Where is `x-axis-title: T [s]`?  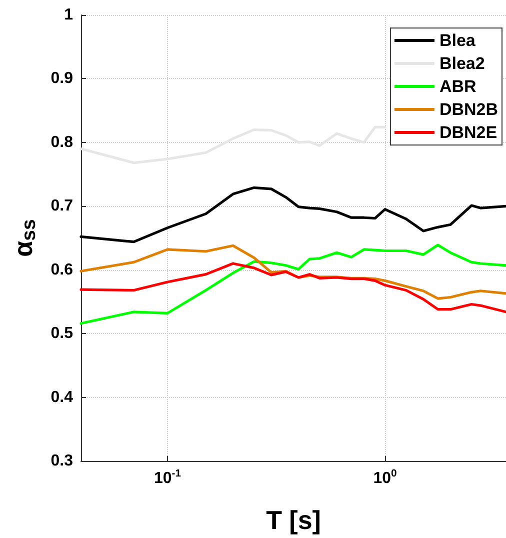
x-axis-title: T [s] is located at coordinates (293, 520).